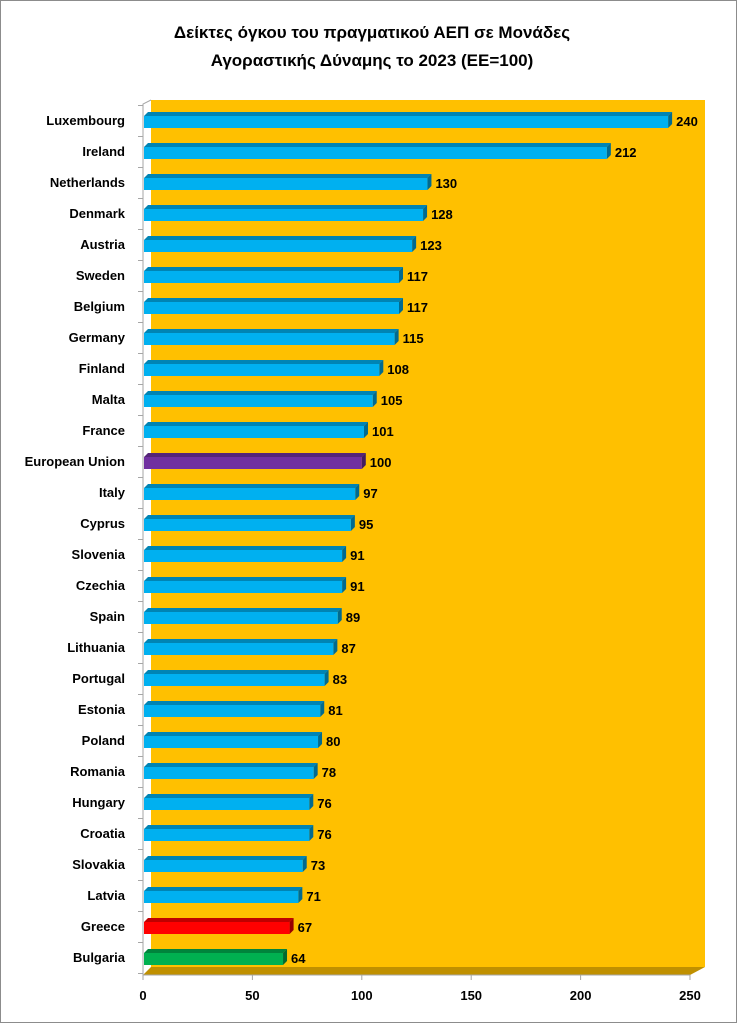  I want to click on bar-spain, so click(243, 616).